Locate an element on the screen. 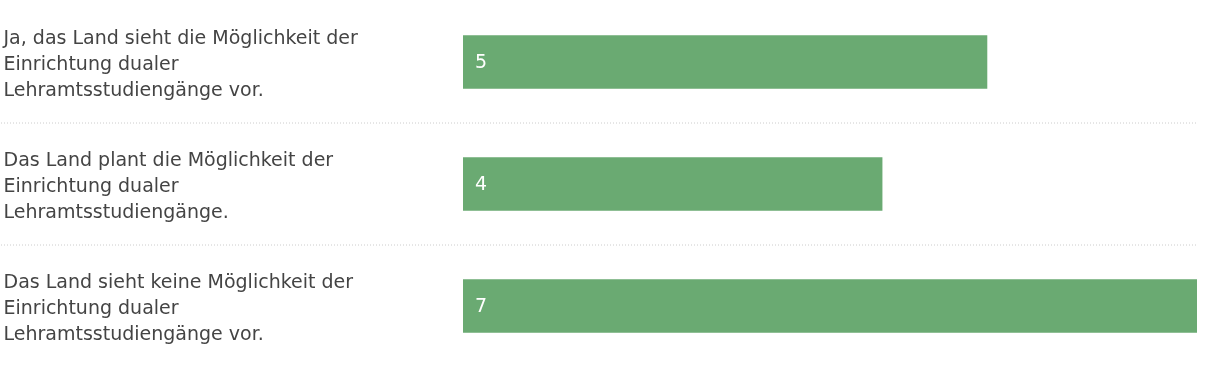 The image size is (1220, 368). data-label: 7 is located at coordinates (481, 305).